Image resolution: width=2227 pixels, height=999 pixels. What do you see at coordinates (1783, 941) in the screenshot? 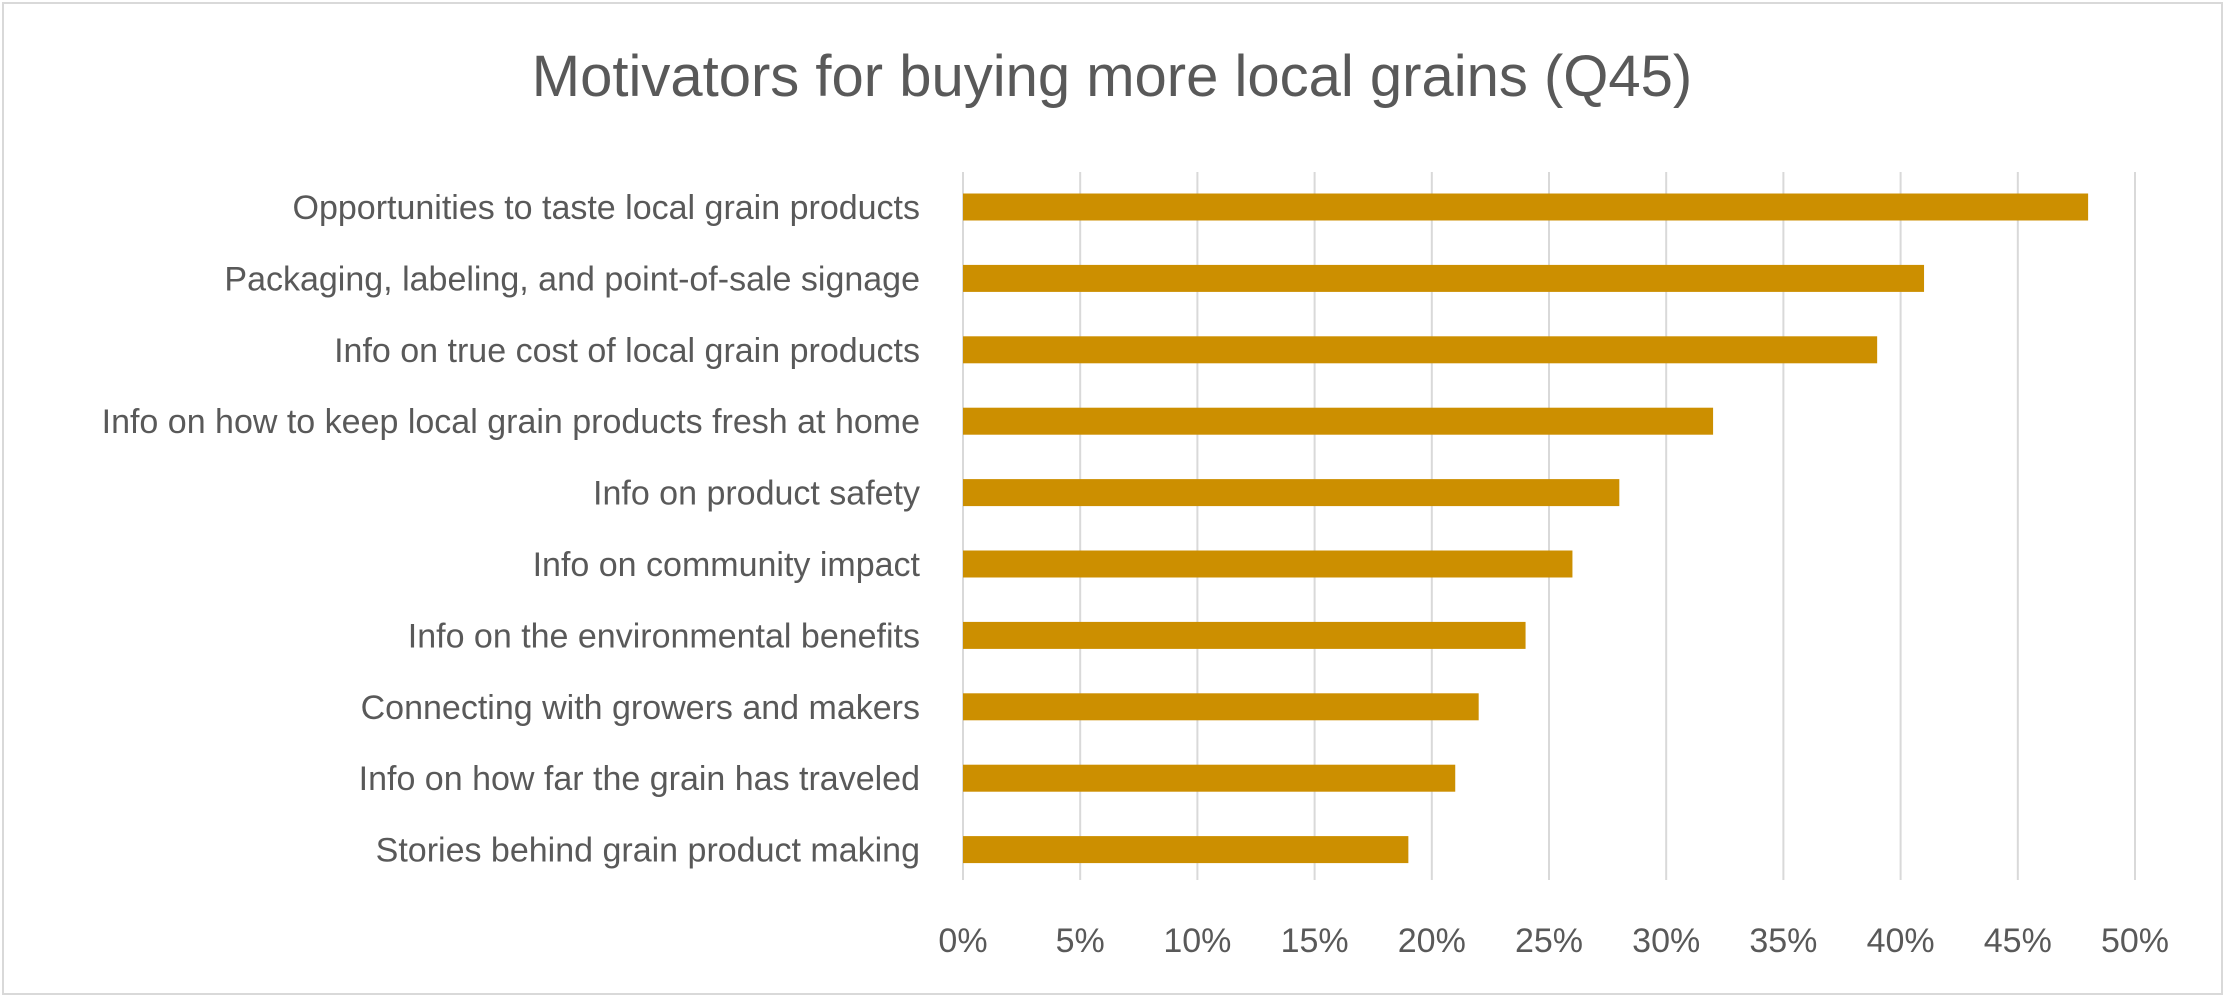
I see `x-tick-label: 35%` at bounding box center [1783, 941].